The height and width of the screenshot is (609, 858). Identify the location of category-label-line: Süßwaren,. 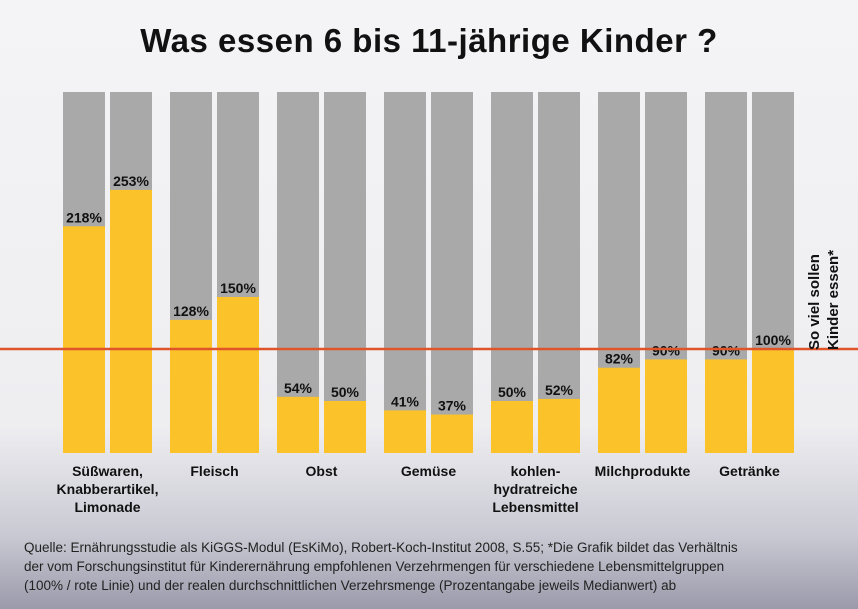
(107, 471).